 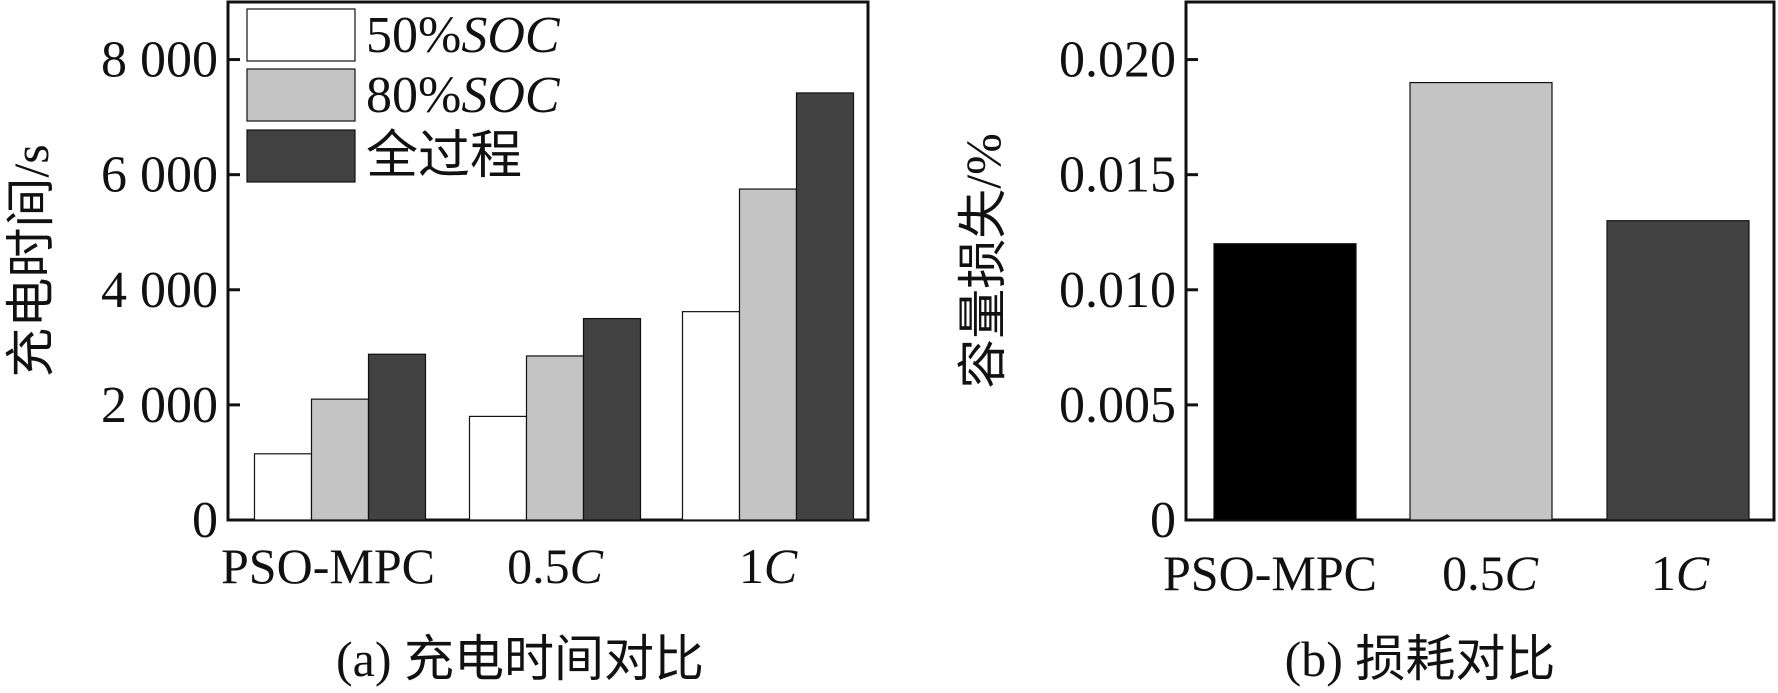 I want to click on chart-a-x-category-label: PSO-MPC, so click(x=328, y=566).